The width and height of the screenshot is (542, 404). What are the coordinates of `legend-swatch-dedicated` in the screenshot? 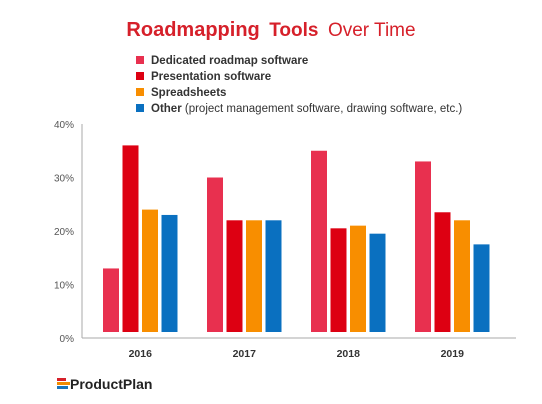 It's located at (140, 60).